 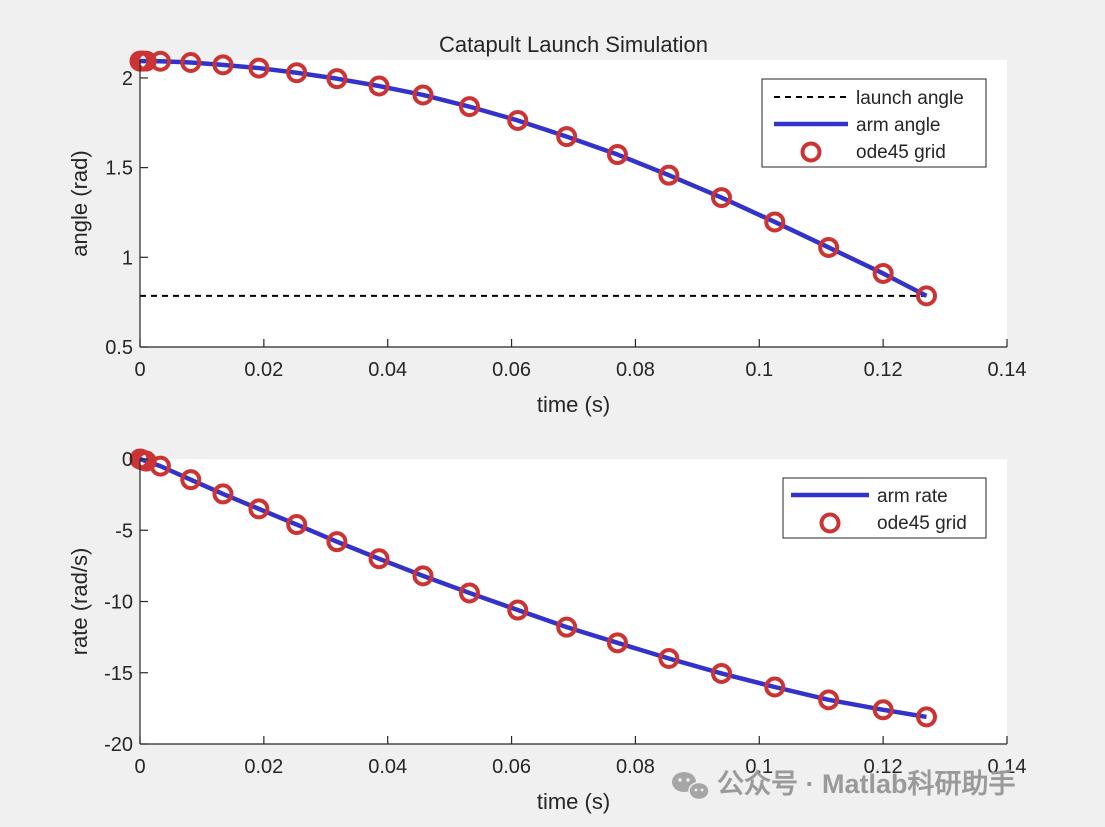 I want to click on rate-legend-ode45-grid-label: ode45 grid, so click(x=922, y=523).